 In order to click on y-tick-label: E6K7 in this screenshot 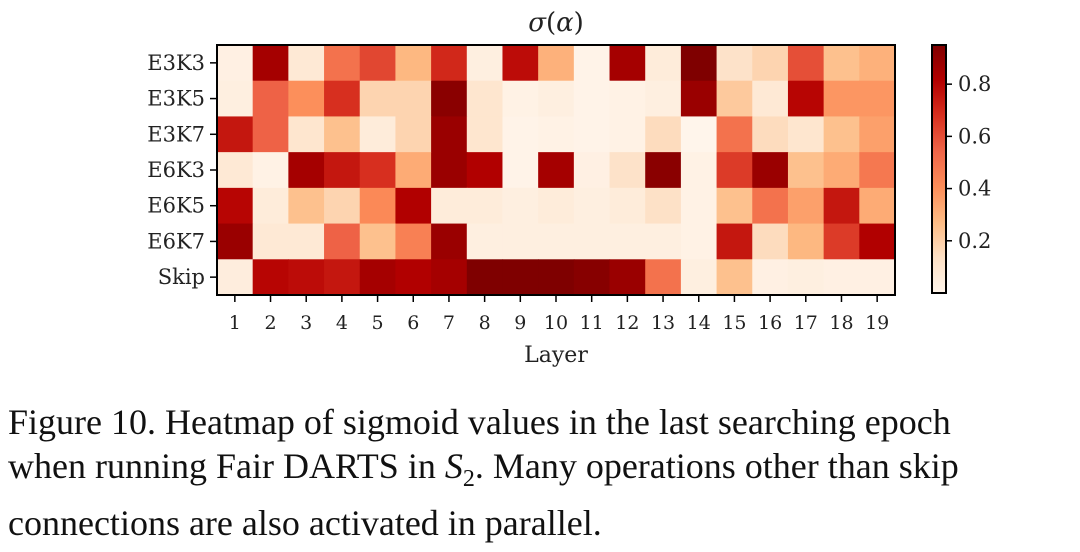, I will do `click(176, 241)`.